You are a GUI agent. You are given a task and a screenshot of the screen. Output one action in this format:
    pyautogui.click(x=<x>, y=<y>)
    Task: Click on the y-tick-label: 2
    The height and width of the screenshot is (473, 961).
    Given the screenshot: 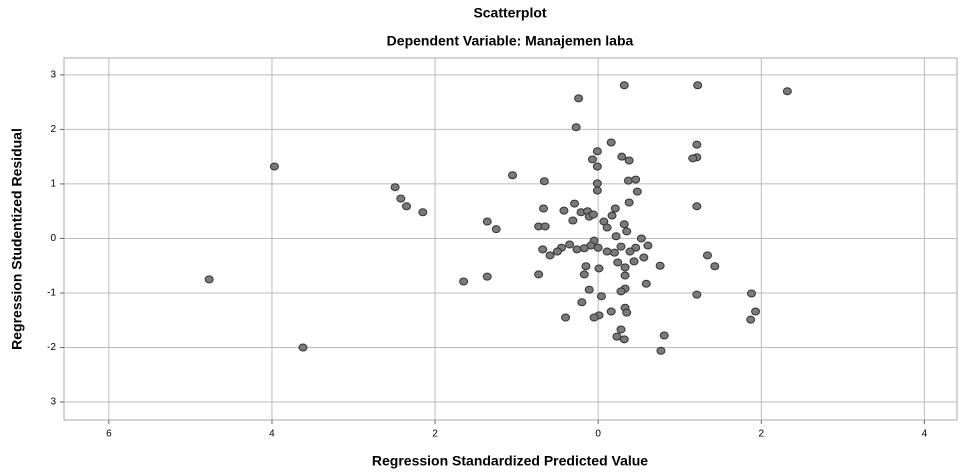 What is the action you would take?
    pyautogui.click(x=53, y=129)
    